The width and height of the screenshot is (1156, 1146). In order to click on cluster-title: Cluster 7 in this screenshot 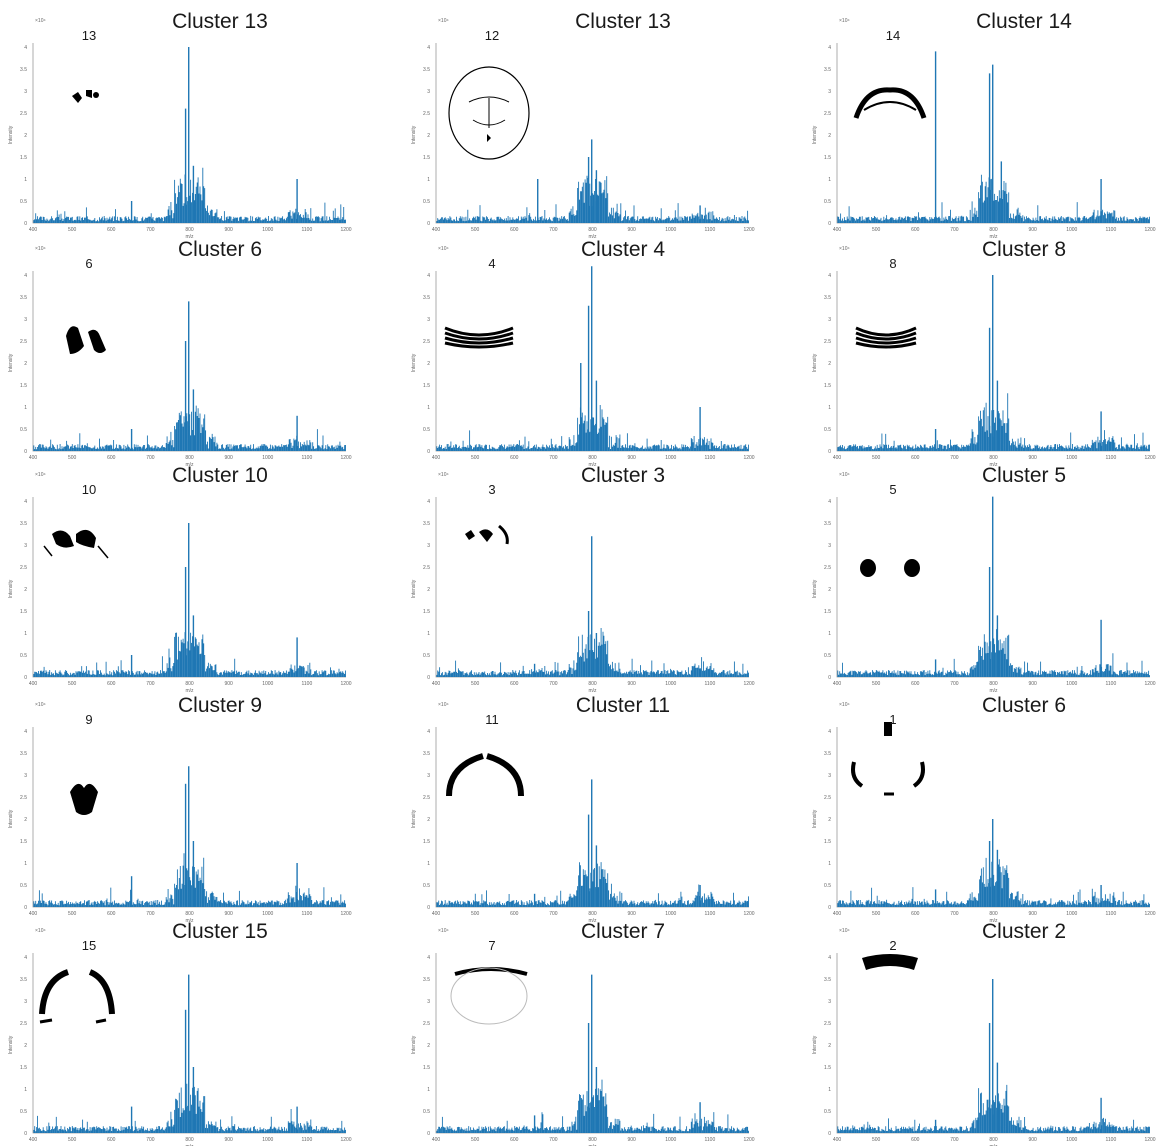, I will do `click(623, 931)`.